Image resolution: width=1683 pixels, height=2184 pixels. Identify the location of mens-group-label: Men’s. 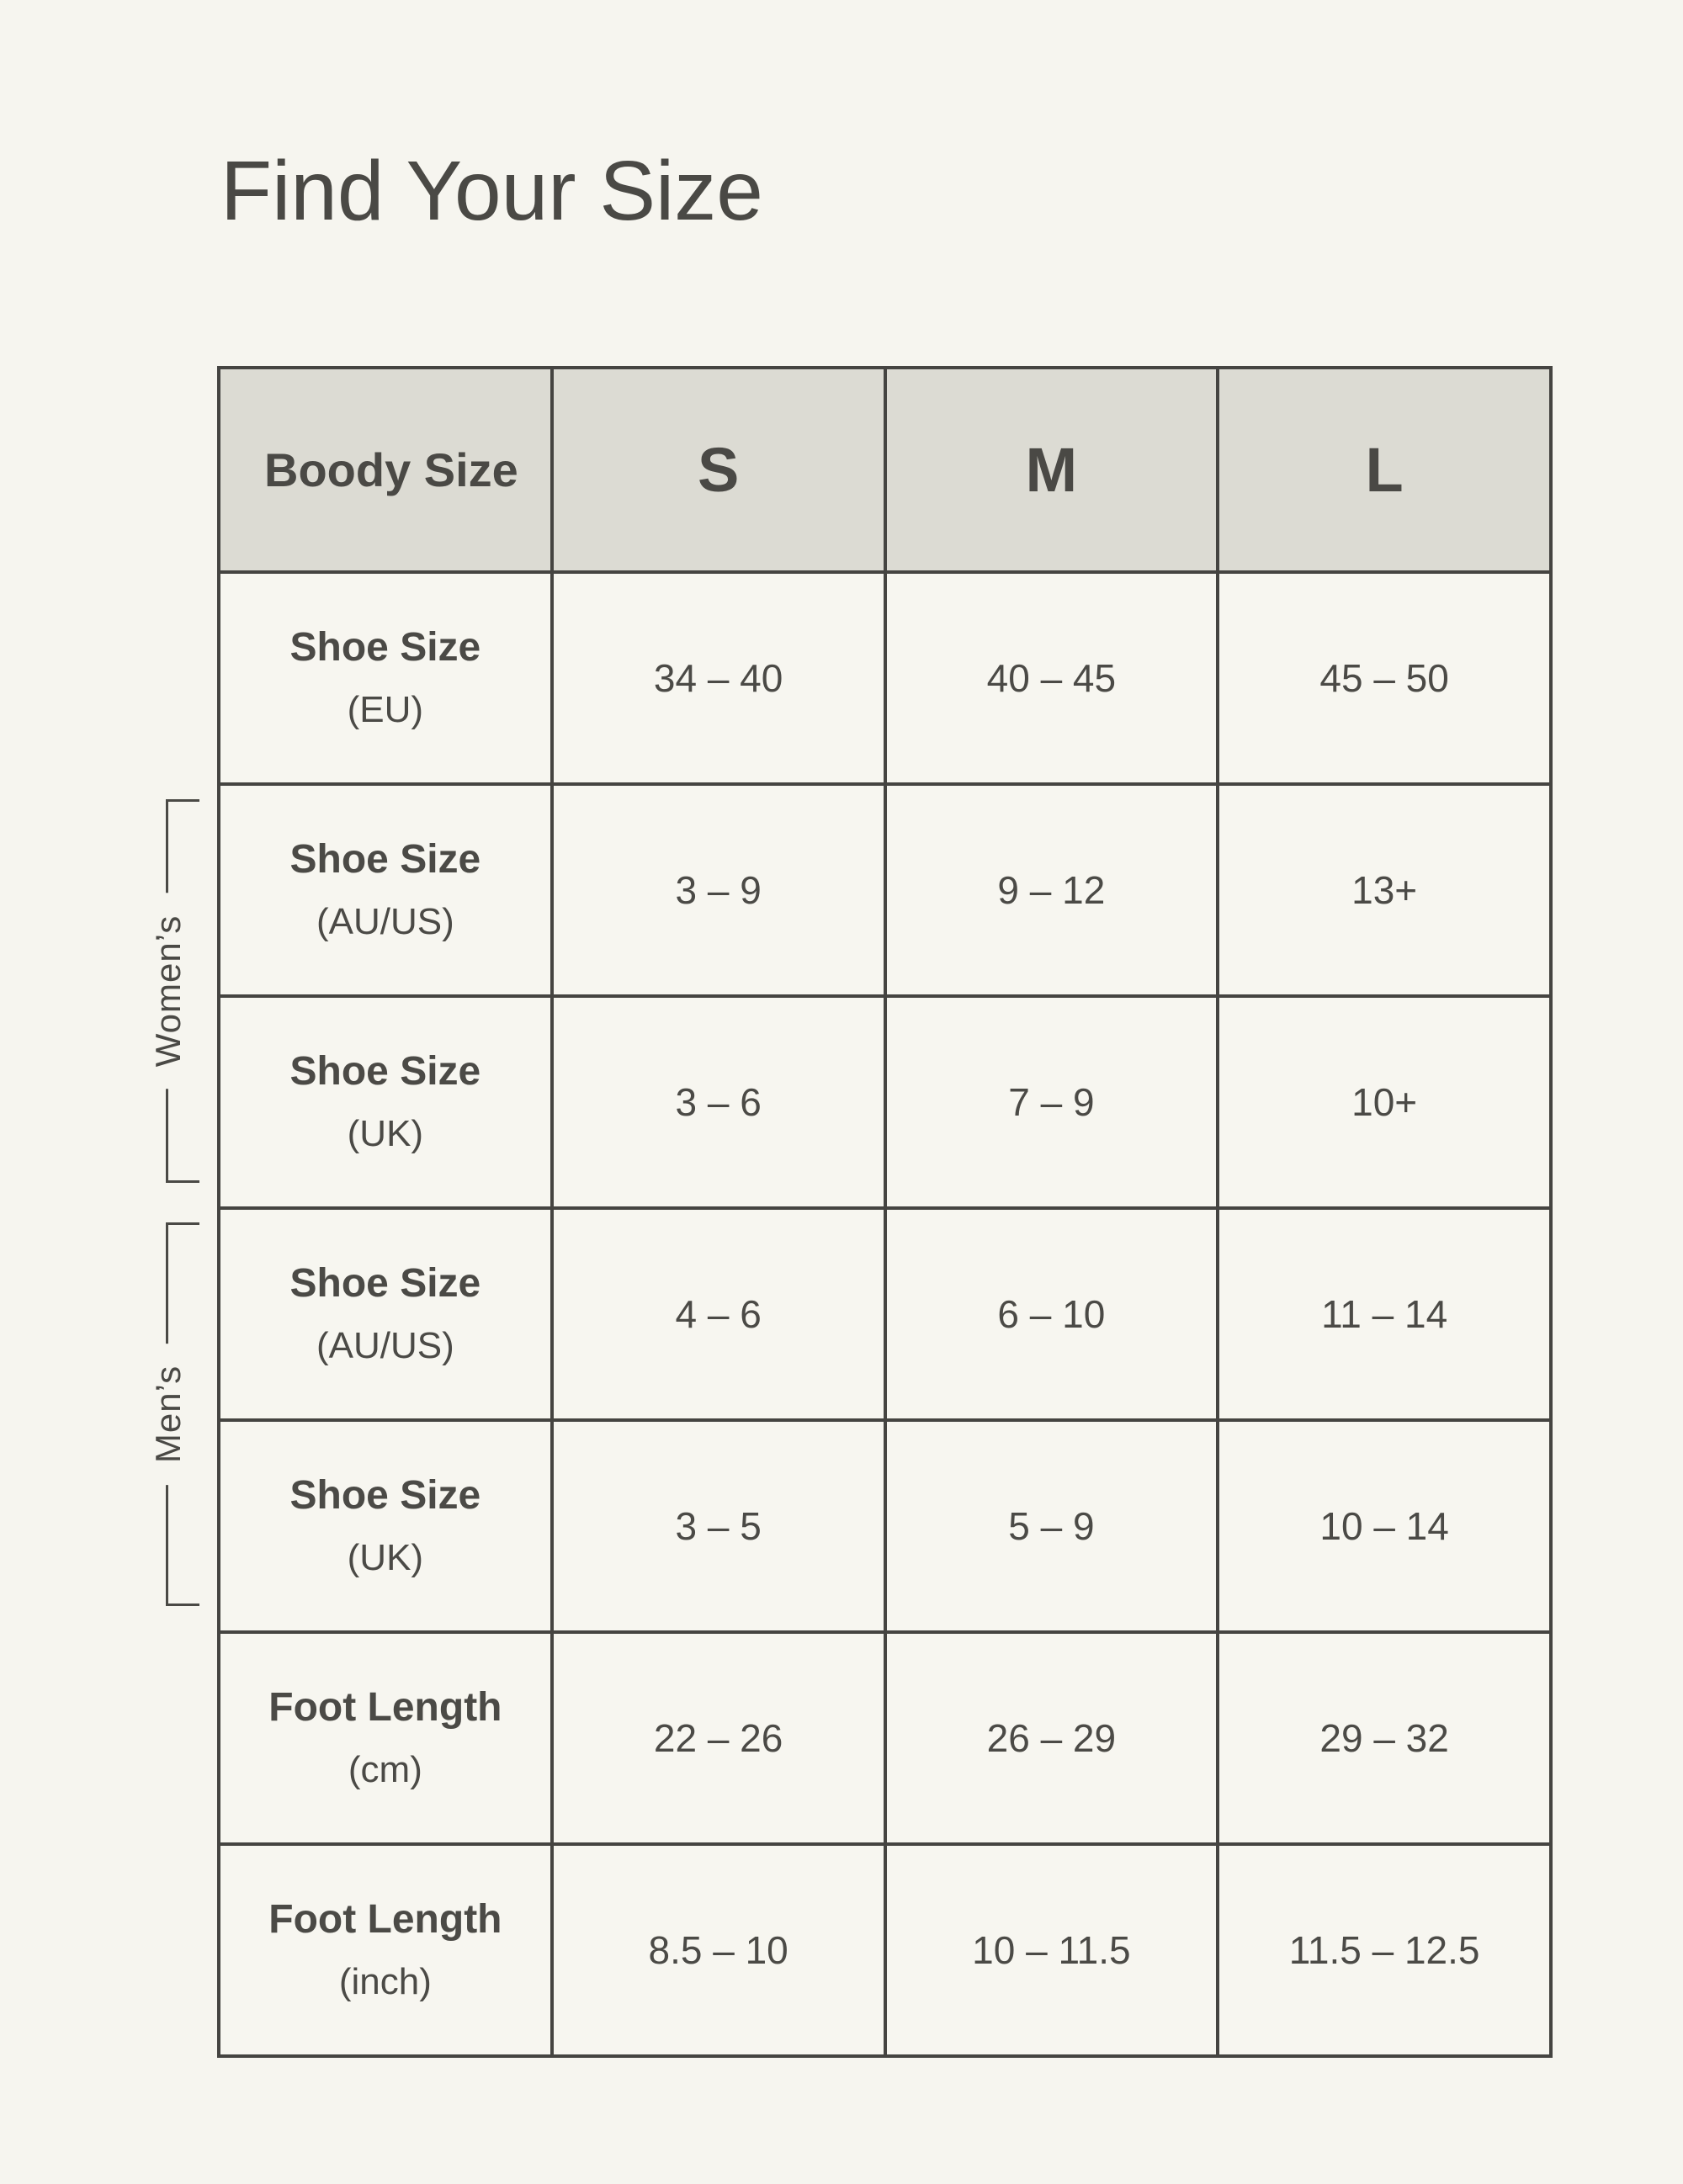
(168, 1415).